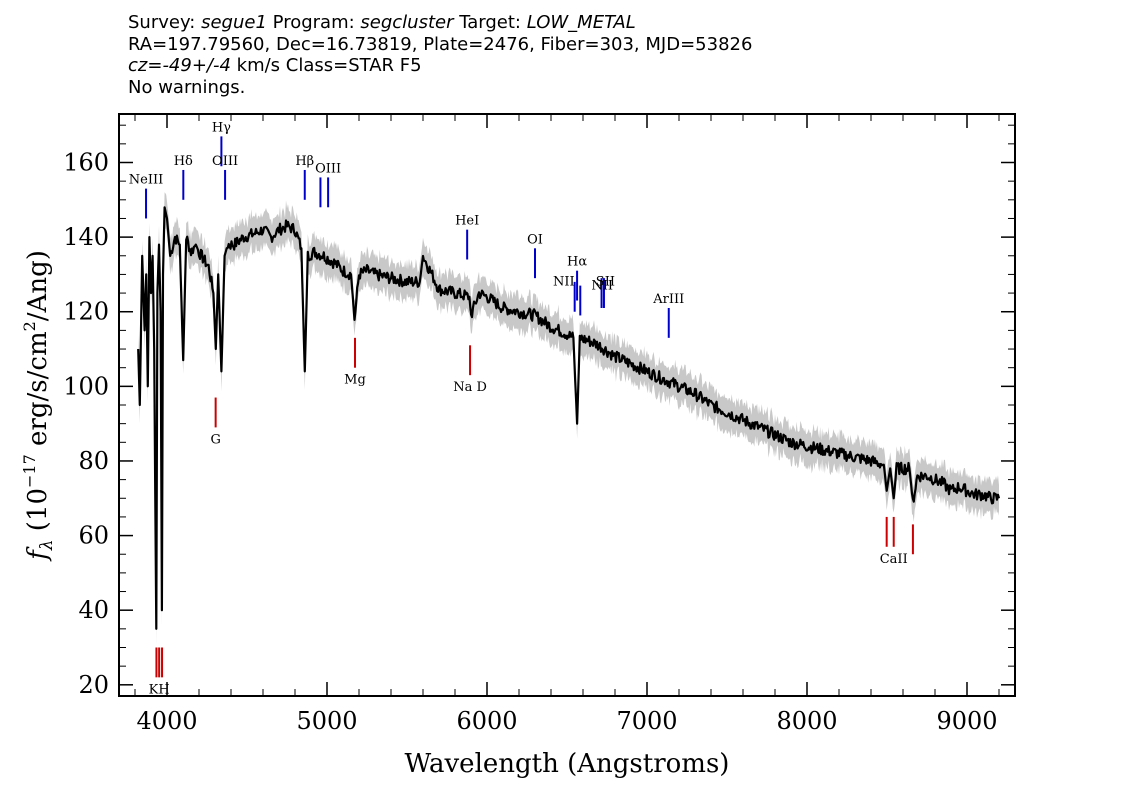 The width and height of the screenshot is (1134, 810). I want to click on program-value: segcluster, so click(407, 22).